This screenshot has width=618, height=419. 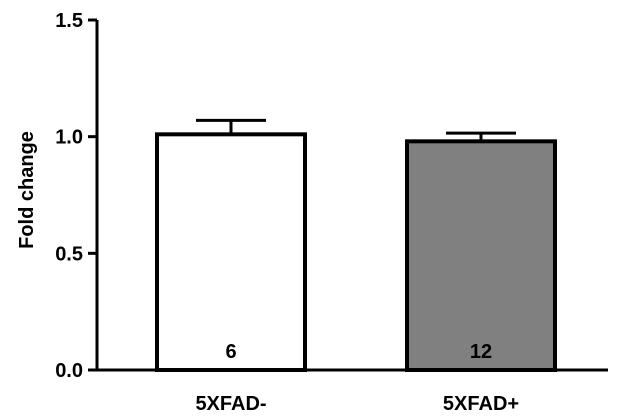 I want to click on y-tick-label: 0.5, so click(x=69, y=254).